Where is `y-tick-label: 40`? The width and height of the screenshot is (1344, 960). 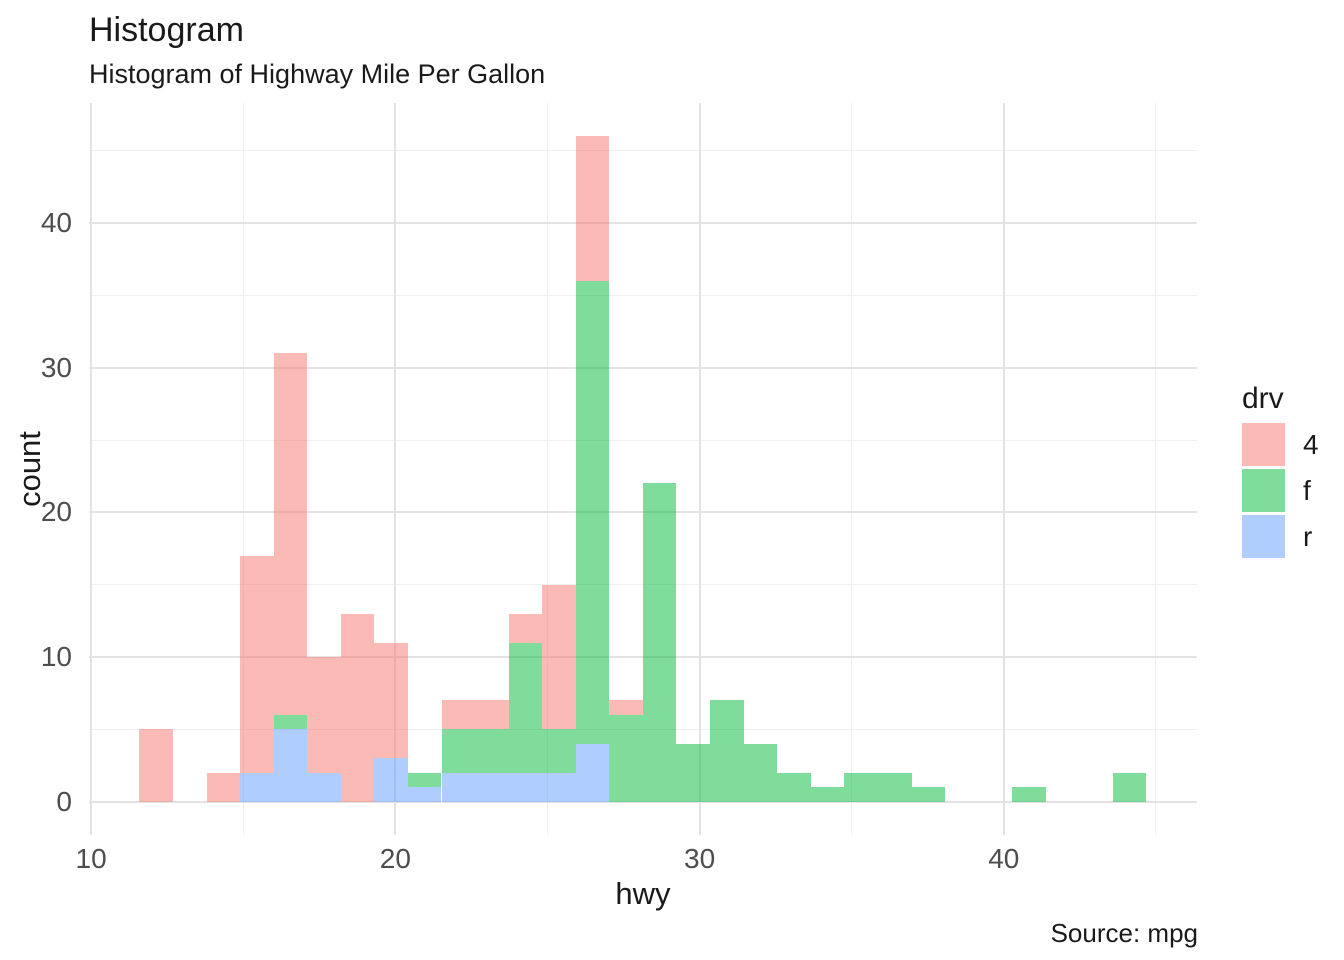 y-tick-label: 40 is located at coordinates (56, 223).